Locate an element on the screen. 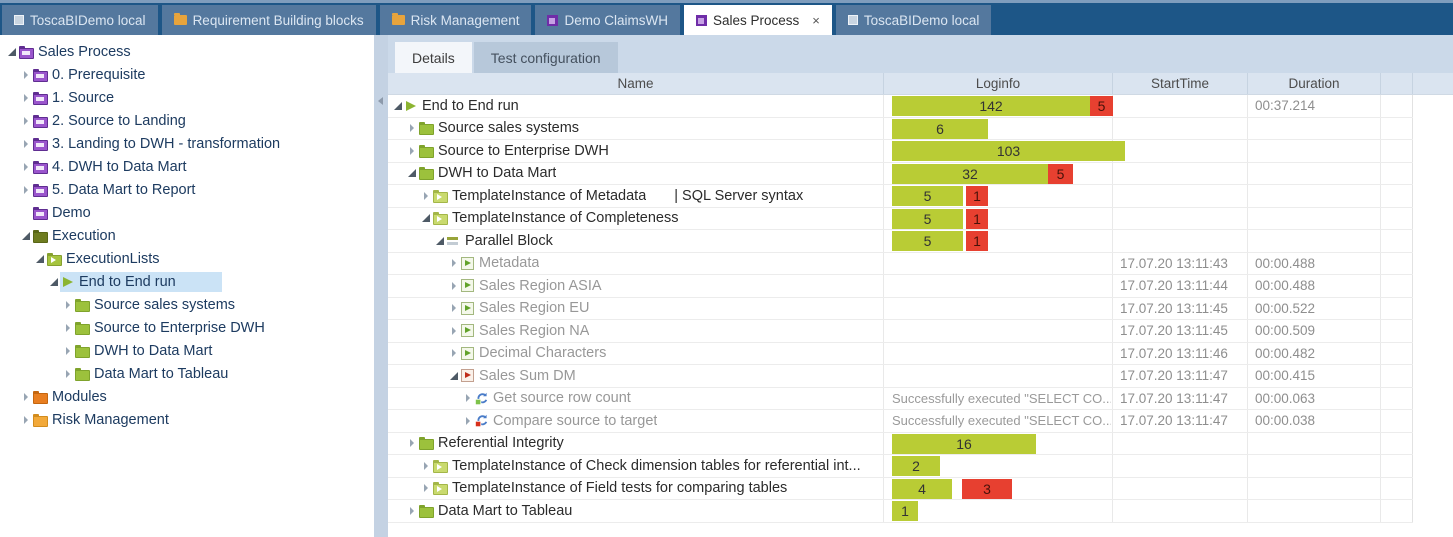  row-name: Metadata is located at coordinates (509, 263).